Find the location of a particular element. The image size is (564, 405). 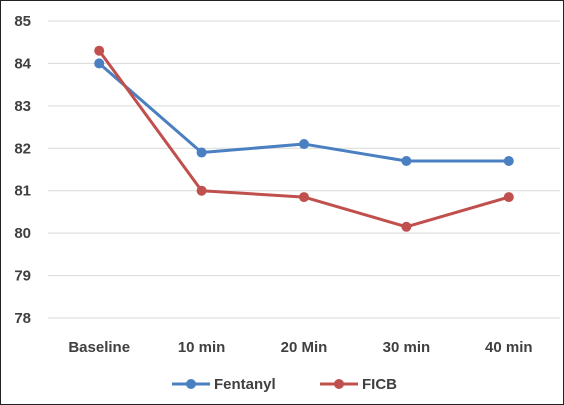

legend-item-ficb: FICB is located at coordinates (358, 384).